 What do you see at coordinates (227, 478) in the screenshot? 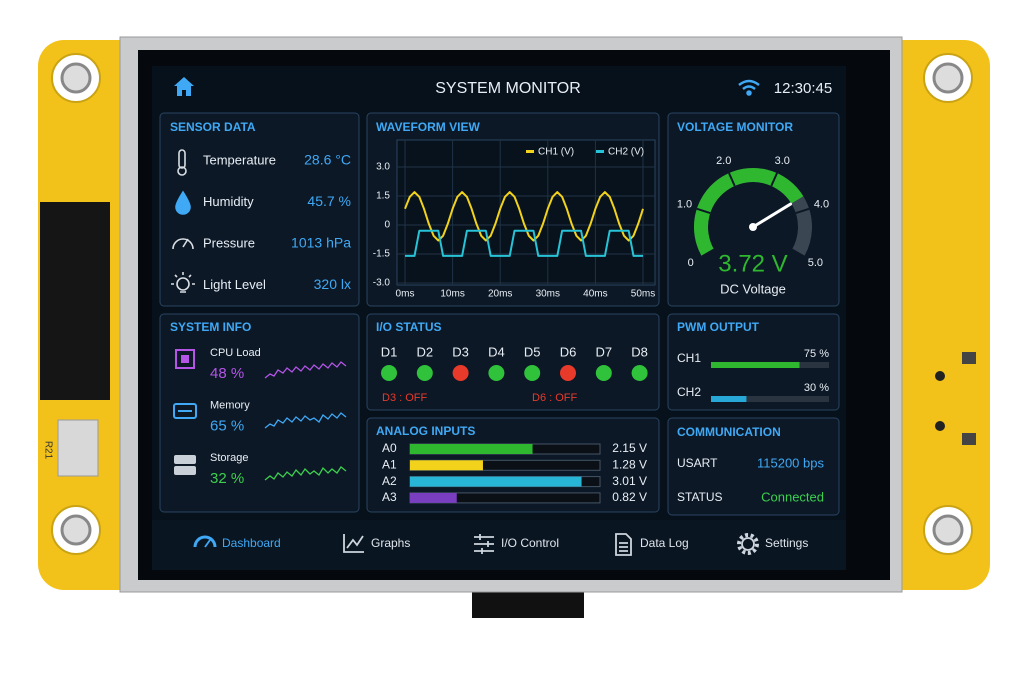
I see `system-value: 32 %` at bounding box center [227, 478].